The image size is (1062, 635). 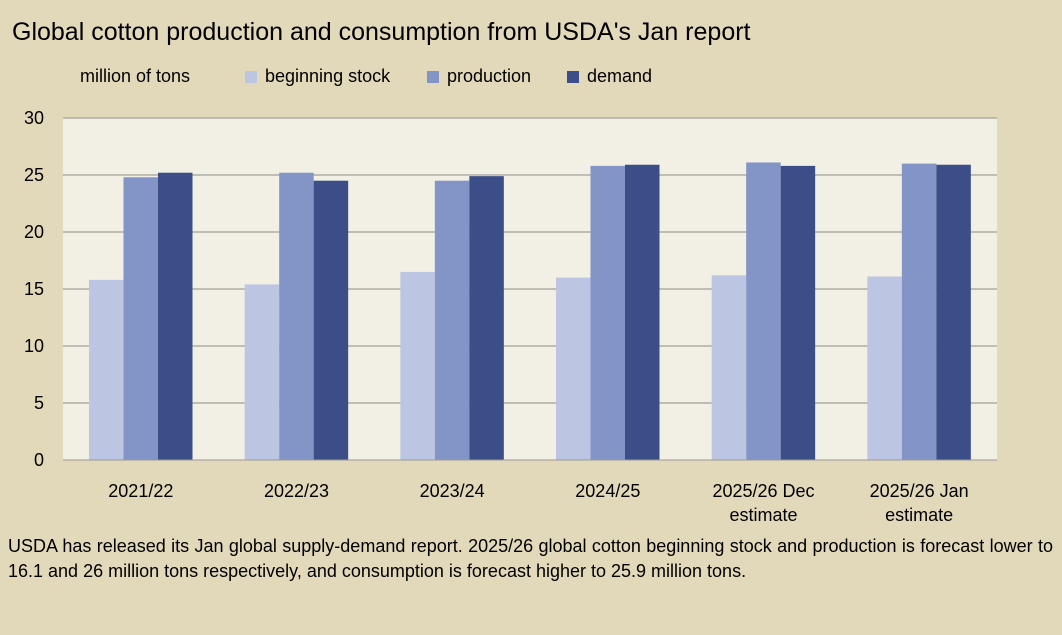 I want to click on legend-production: production, so click(x=479, y=76).